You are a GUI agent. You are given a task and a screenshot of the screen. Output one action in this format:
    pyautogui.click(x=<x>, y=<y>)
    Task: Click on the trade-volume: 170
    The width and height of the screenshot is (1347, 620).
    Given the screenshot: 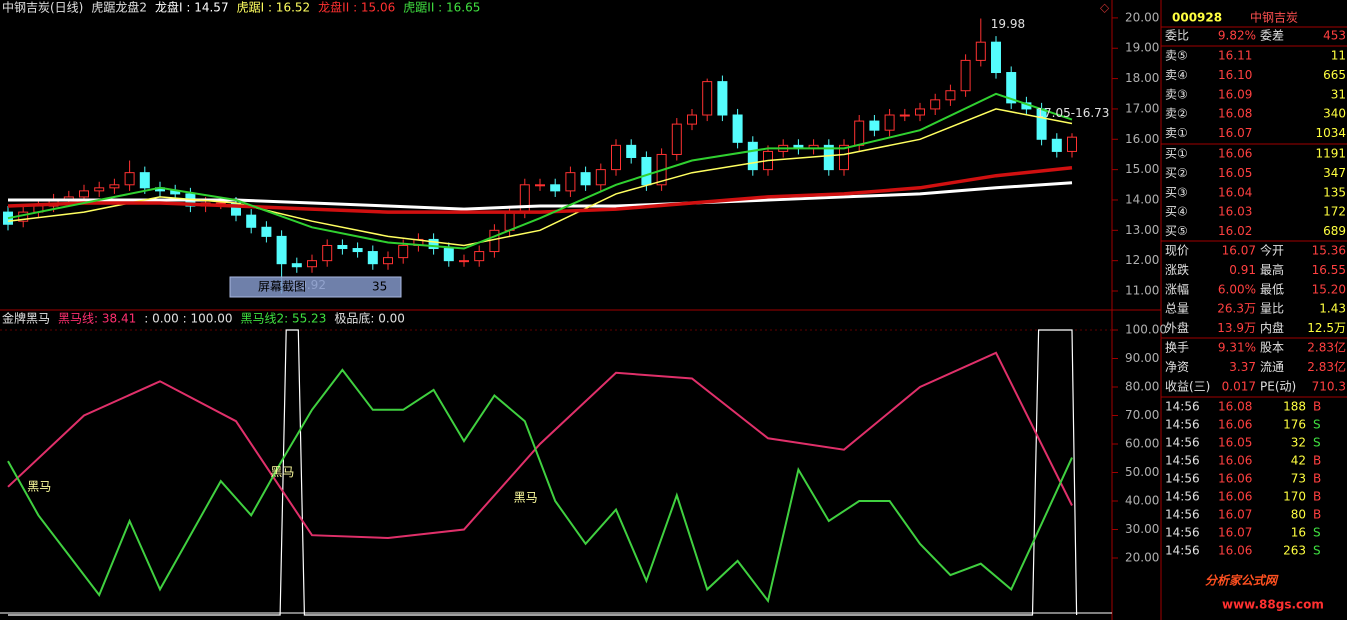 What is the action you would take?
    pyautogui.click(x=1294, y=497)
    